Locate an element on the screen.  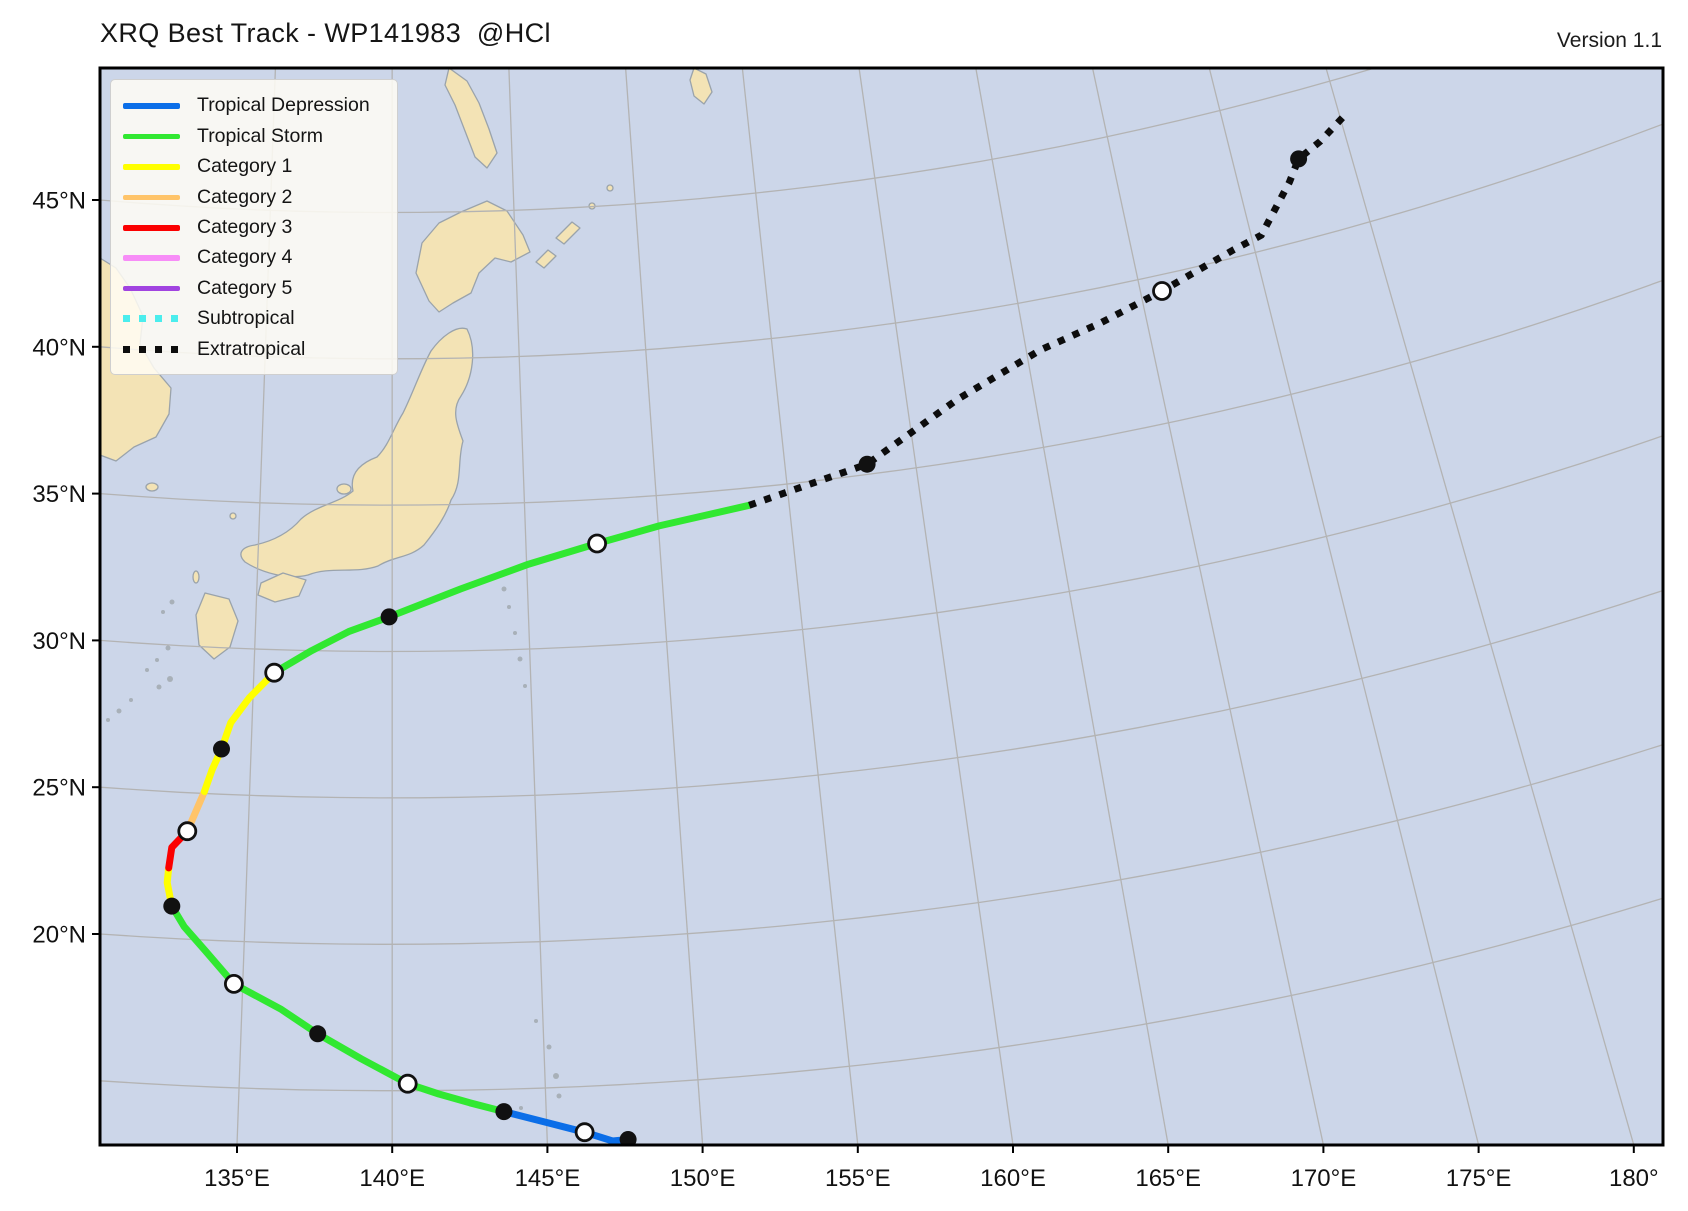
land-tsushima is located at coordinates (196, 577).